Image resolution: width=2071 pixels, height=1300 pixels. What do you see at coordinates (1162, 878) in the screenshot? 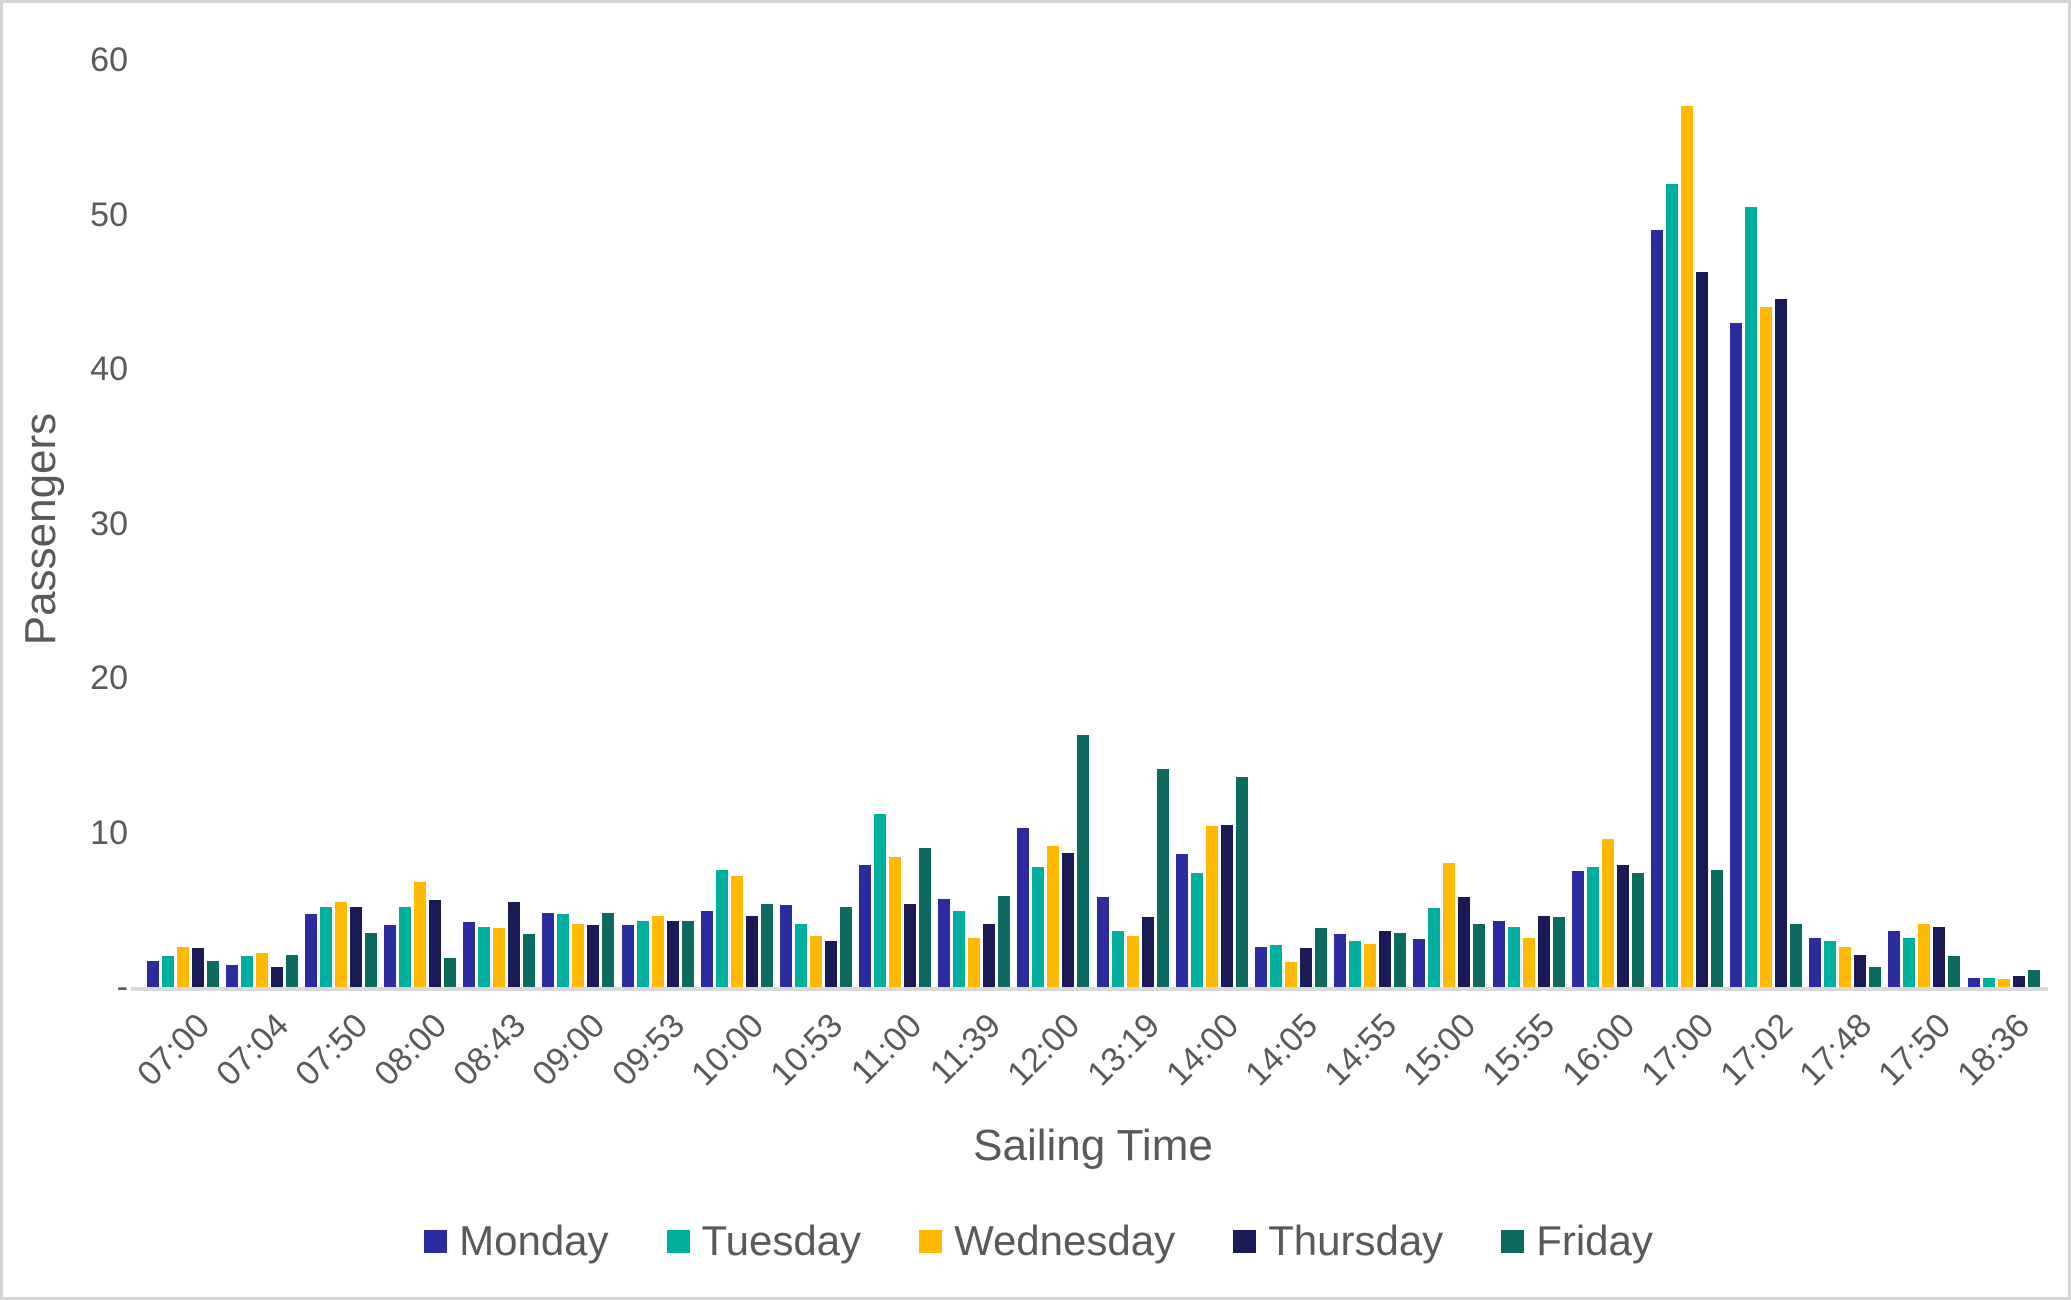
I see `bar-friday-13:19` at bounding box center [1162, 878].